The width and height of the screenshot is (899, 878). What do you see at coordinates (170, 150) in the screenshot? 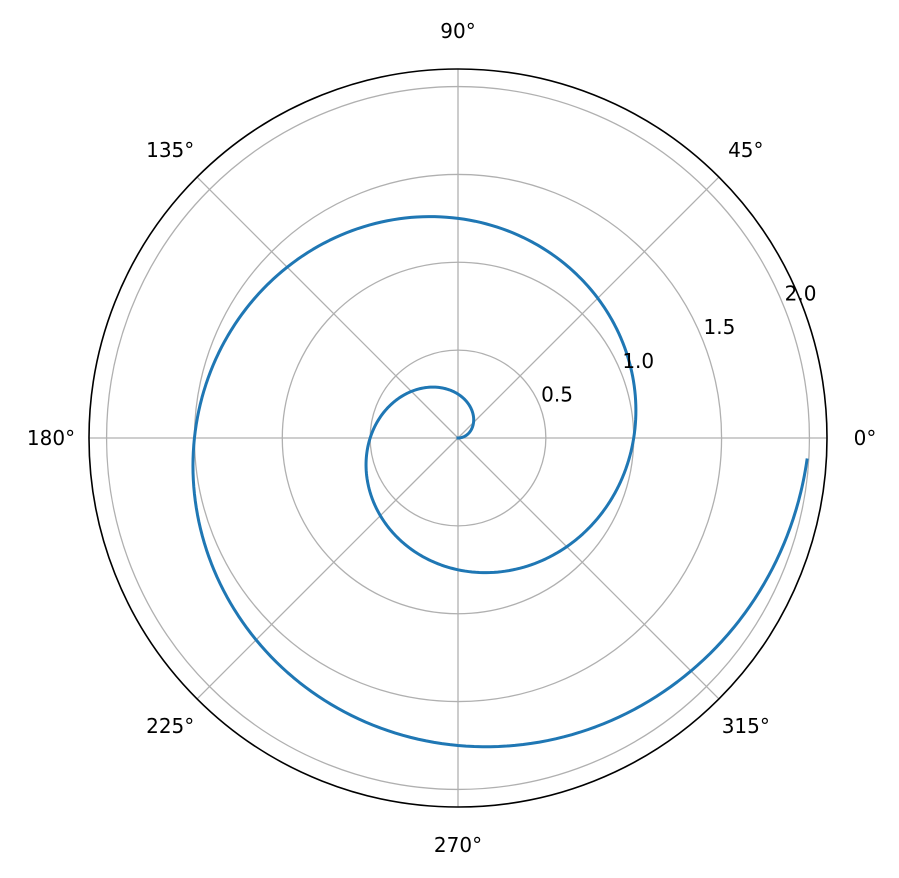
I see `theta-tick-label: 135°` at bounding box center [170, 150].